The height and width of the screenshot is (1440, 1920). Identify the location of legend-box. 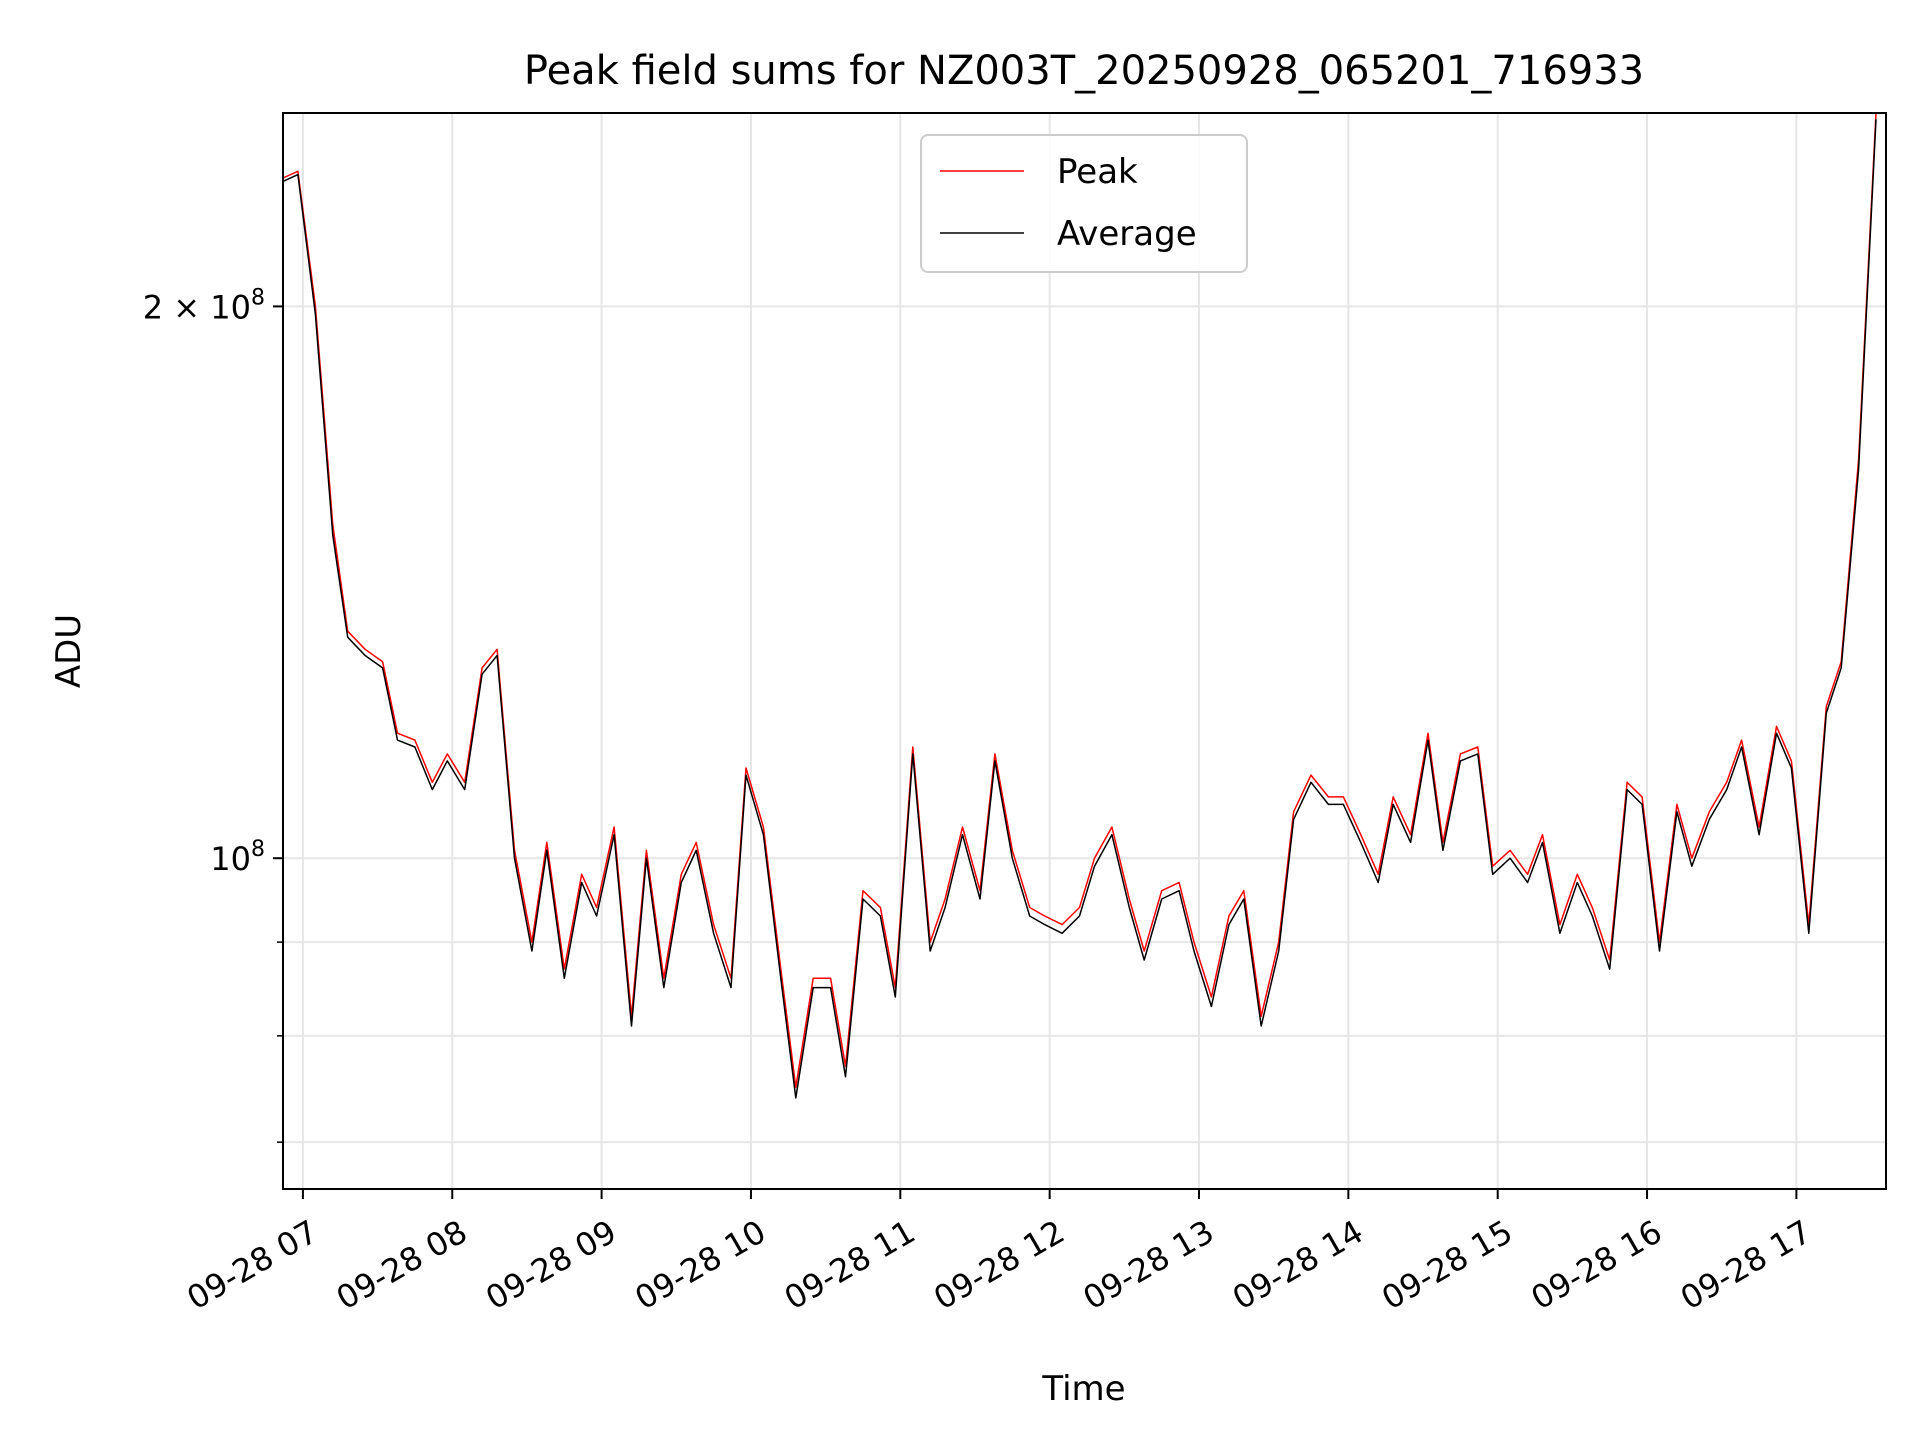
(1084, 203).